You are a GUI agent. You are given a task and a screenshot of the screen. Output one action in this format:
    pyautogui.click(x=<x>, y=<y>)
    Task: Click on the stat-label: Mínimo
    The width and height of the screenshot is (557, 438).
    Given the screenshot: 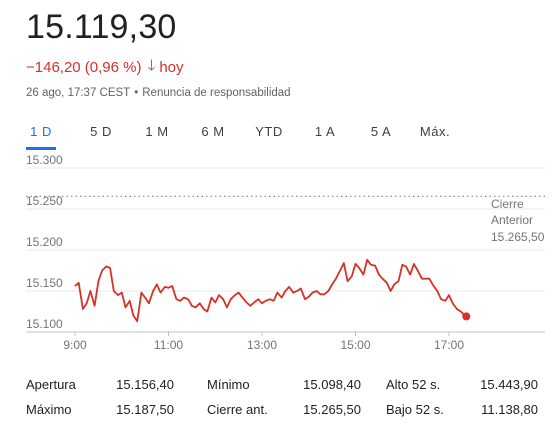 What is the action you would take?
    pyautogui.click(x=250, y=384)
    